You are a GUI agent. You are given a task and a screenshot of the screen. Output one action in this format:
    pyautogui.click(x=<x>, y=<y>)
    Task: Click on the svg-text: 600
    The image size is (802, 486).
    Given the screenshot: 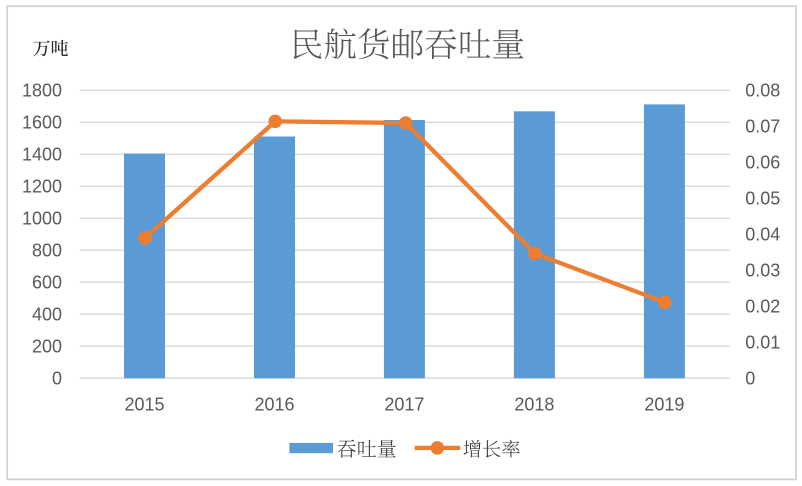 What is the action you would take?
    pyautogui.click(x=47, y=283)
    